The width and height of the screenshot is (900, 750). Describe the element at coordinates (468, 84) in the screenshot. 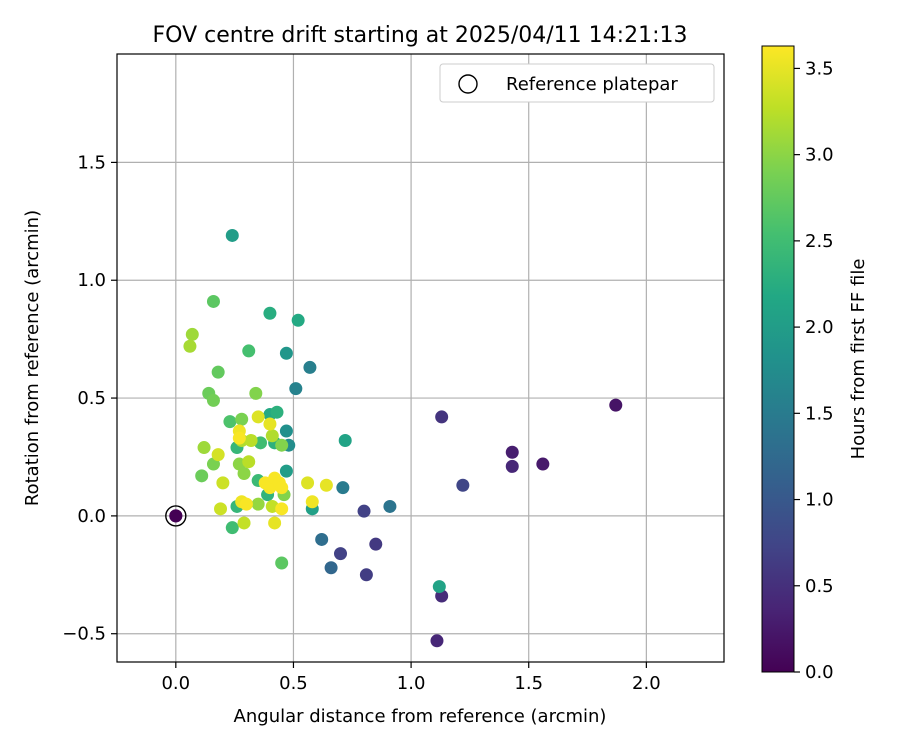

I see `legend-marker-reference` at that location.